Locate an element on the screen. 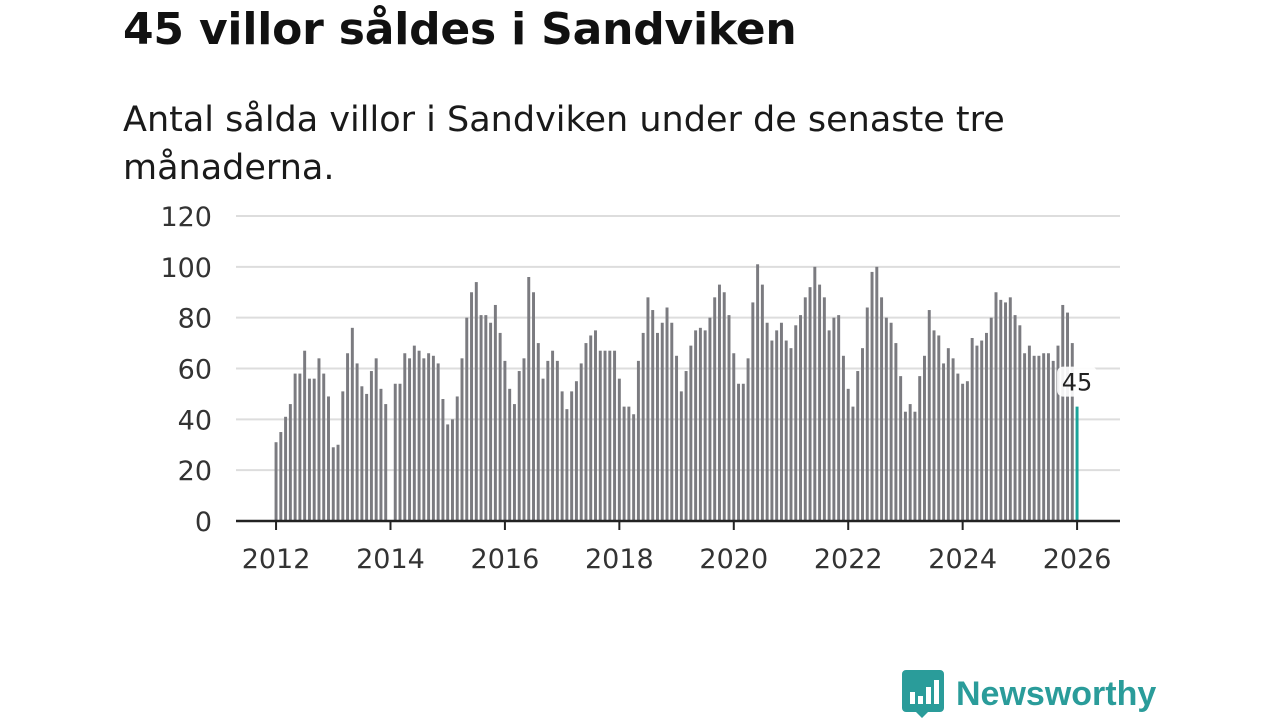 The height and width of the screenshot is (720, 1280). y-tick-label: 60 is located at coordinates (195, 370).